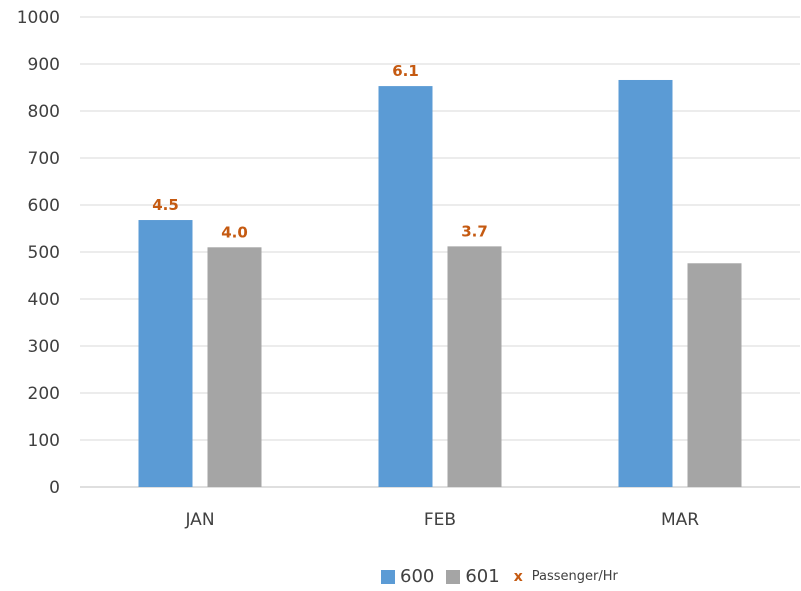 This screenshot has width=801, height=591. What do you see at coordinates (54, 488) in the screenshot?
I see `y-tick-label: 0` at bounding box center [54, 488].